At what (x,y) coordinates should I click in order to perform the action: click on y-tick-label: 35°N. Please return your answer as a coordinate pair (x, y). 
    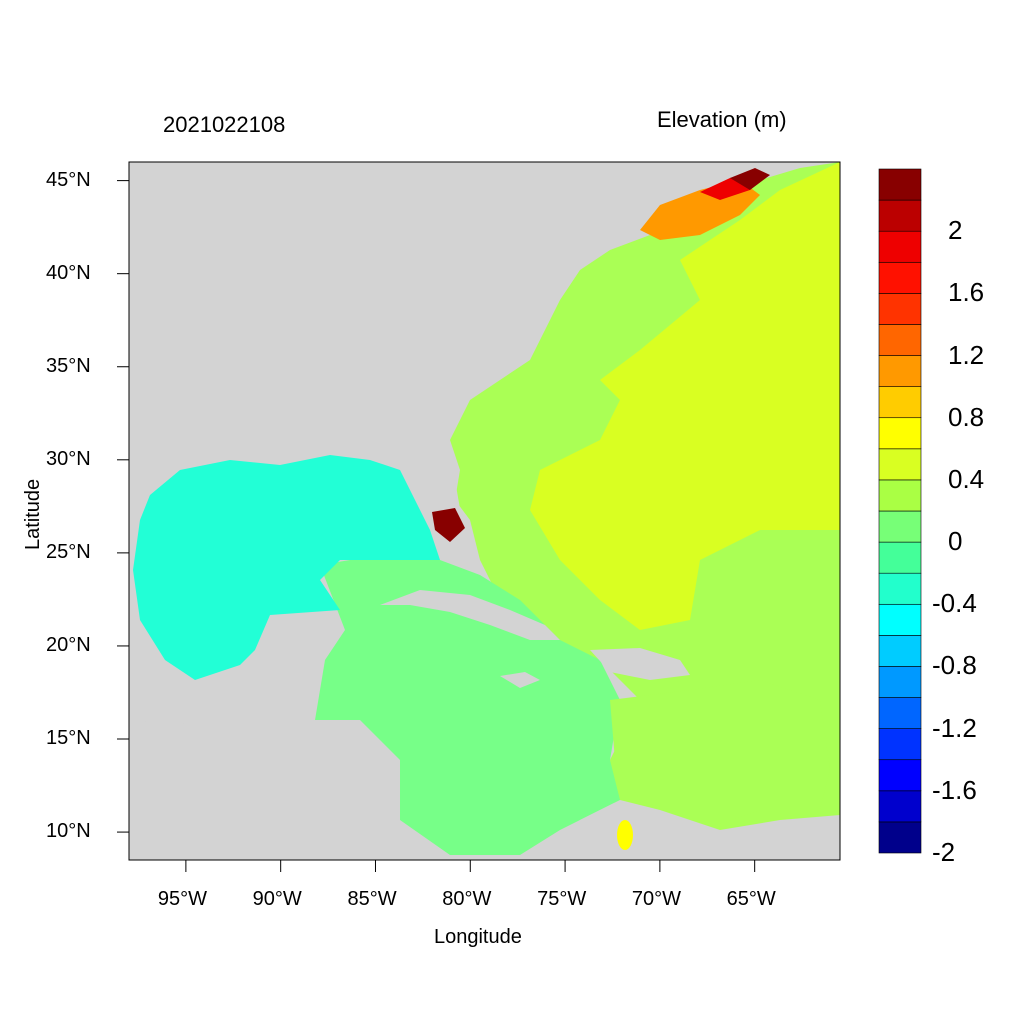
    Looking at the image, I should click on (68, 365).